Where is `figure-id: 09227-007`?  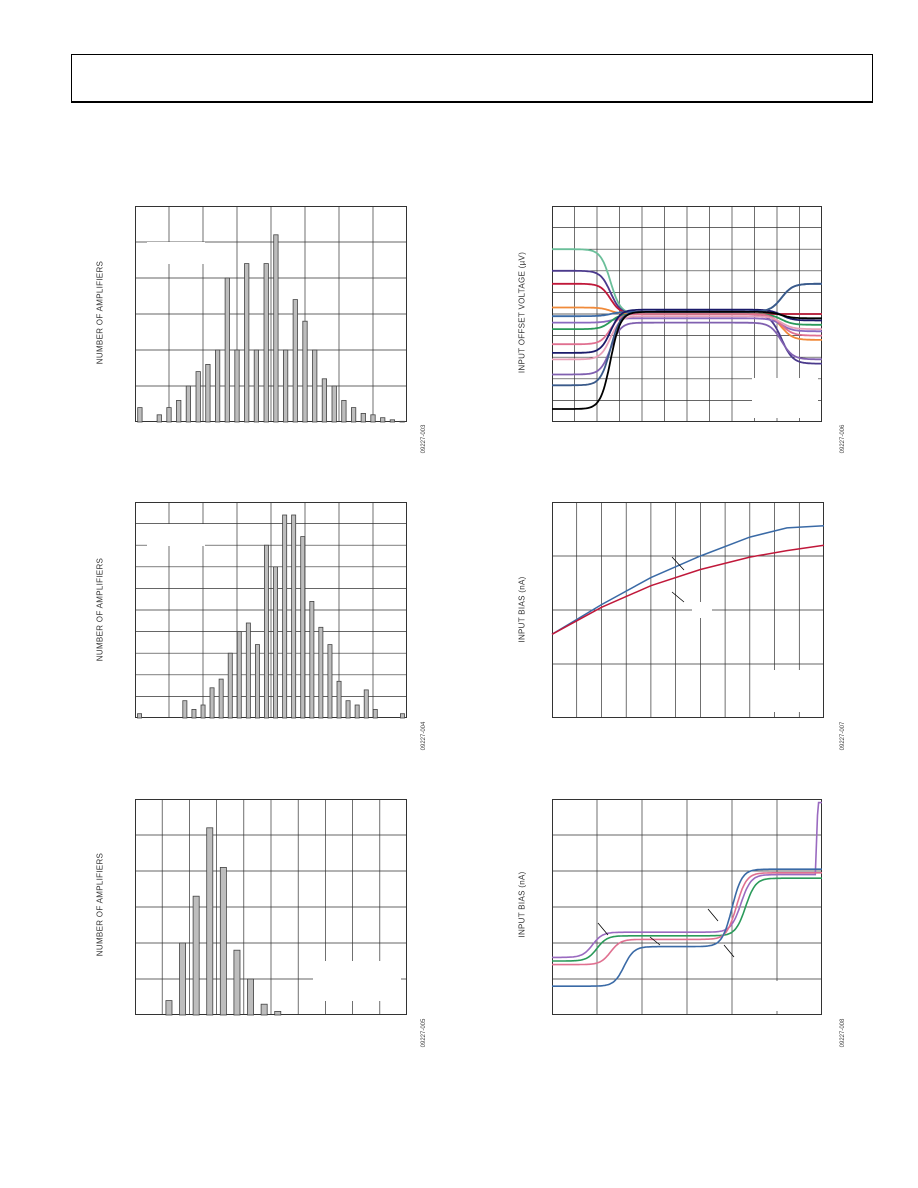
figure-id: 09227-007 is located at coordinates (843, 736).